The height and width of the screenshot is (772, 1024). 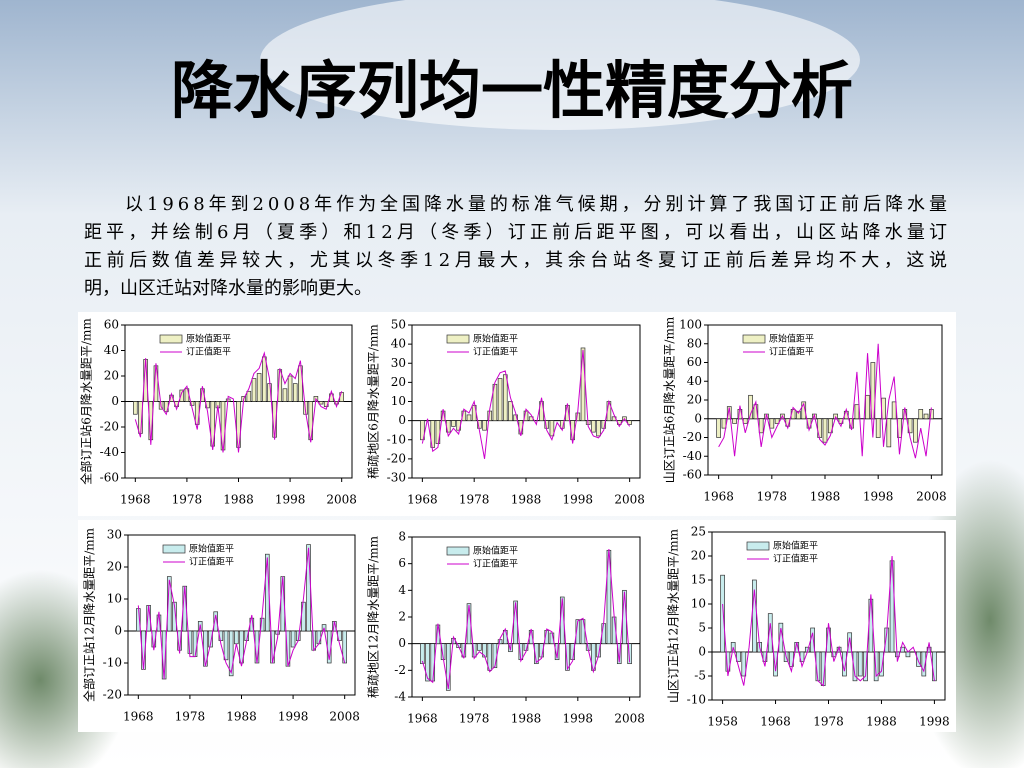 I want to click on y-axis-label: 山区订正站12月降水量距平/mm, so click(x=674, y=615).